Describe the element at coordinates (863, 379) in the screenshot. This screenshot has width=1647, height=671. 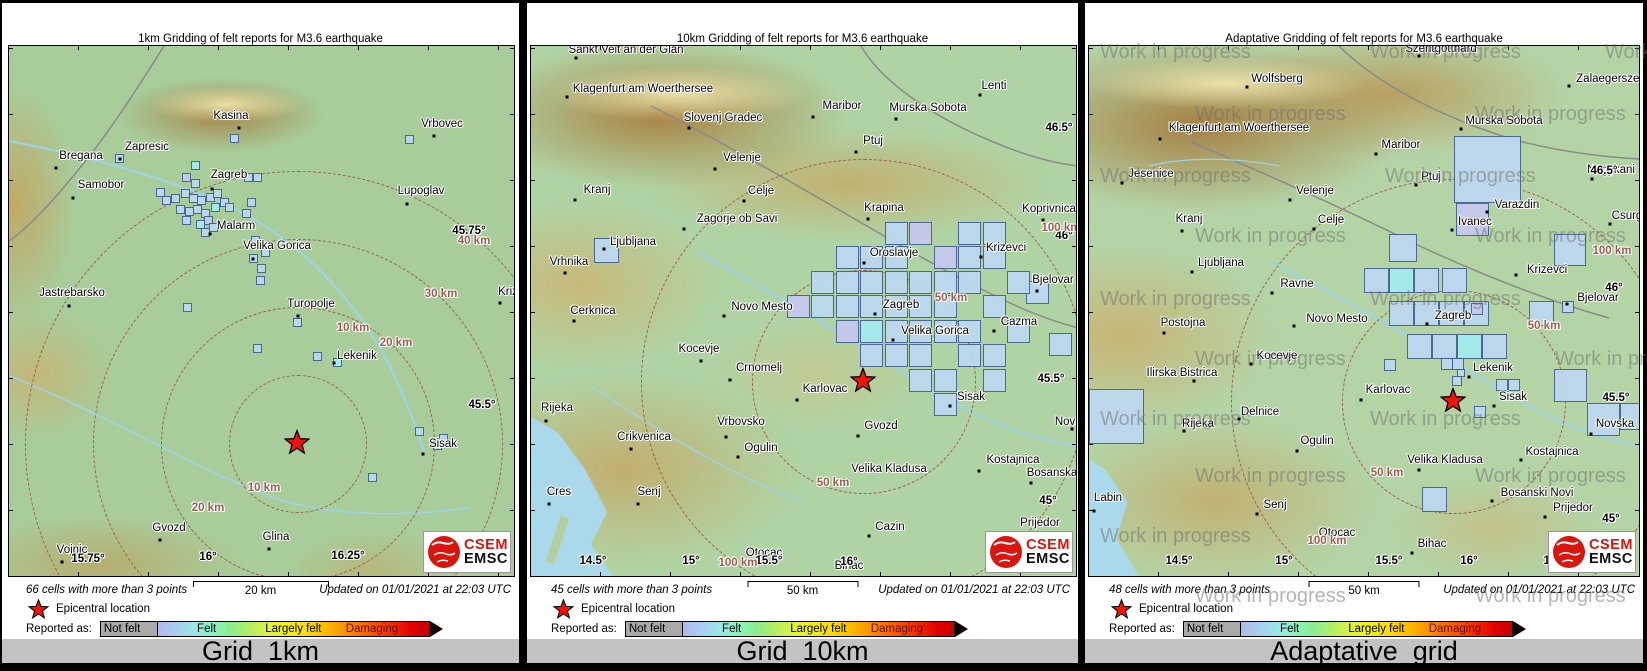
I see `epicenter-star` at that location.